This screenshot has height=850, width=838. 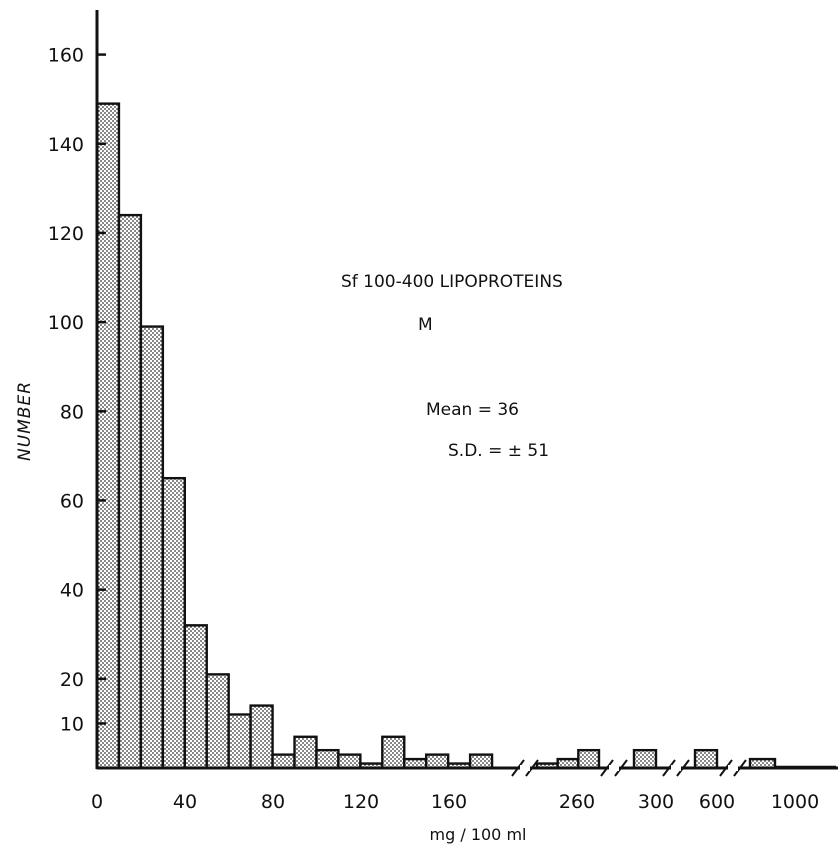 What do you see at coordinates (472, 410) in the screenshot?
I see `chart-annotation-mean: Mean = 36` at bounding box center [472, 410].